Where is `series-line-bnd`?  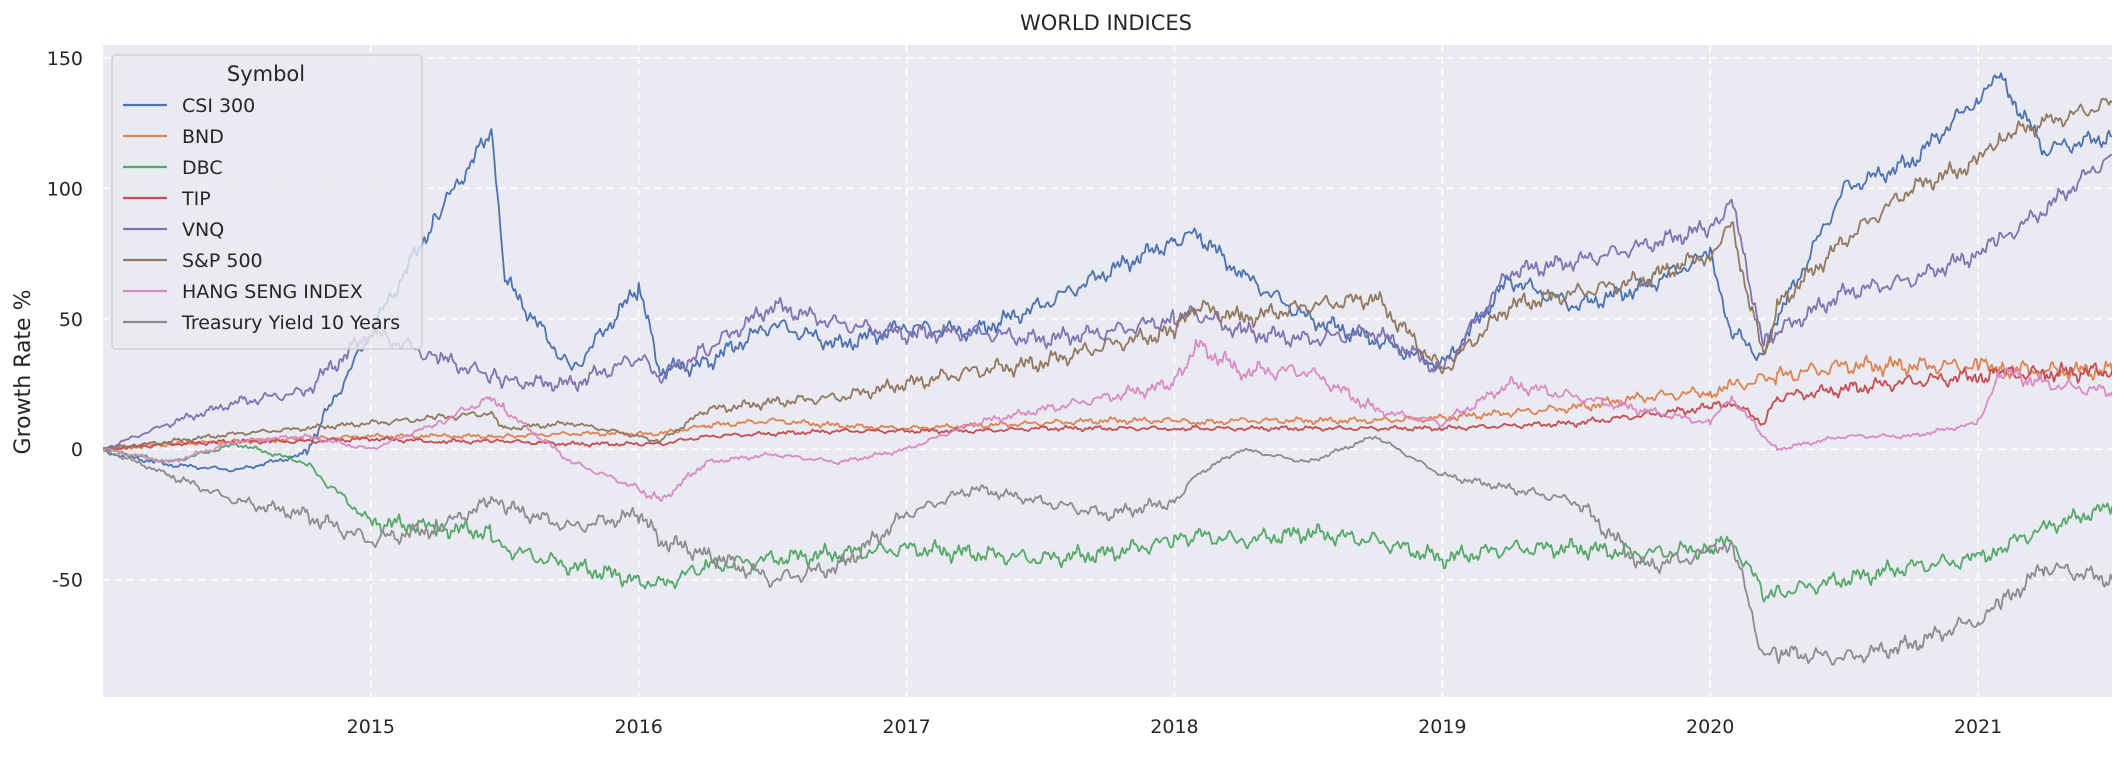 series-line-bnd is located at coordinates (1107, 403).